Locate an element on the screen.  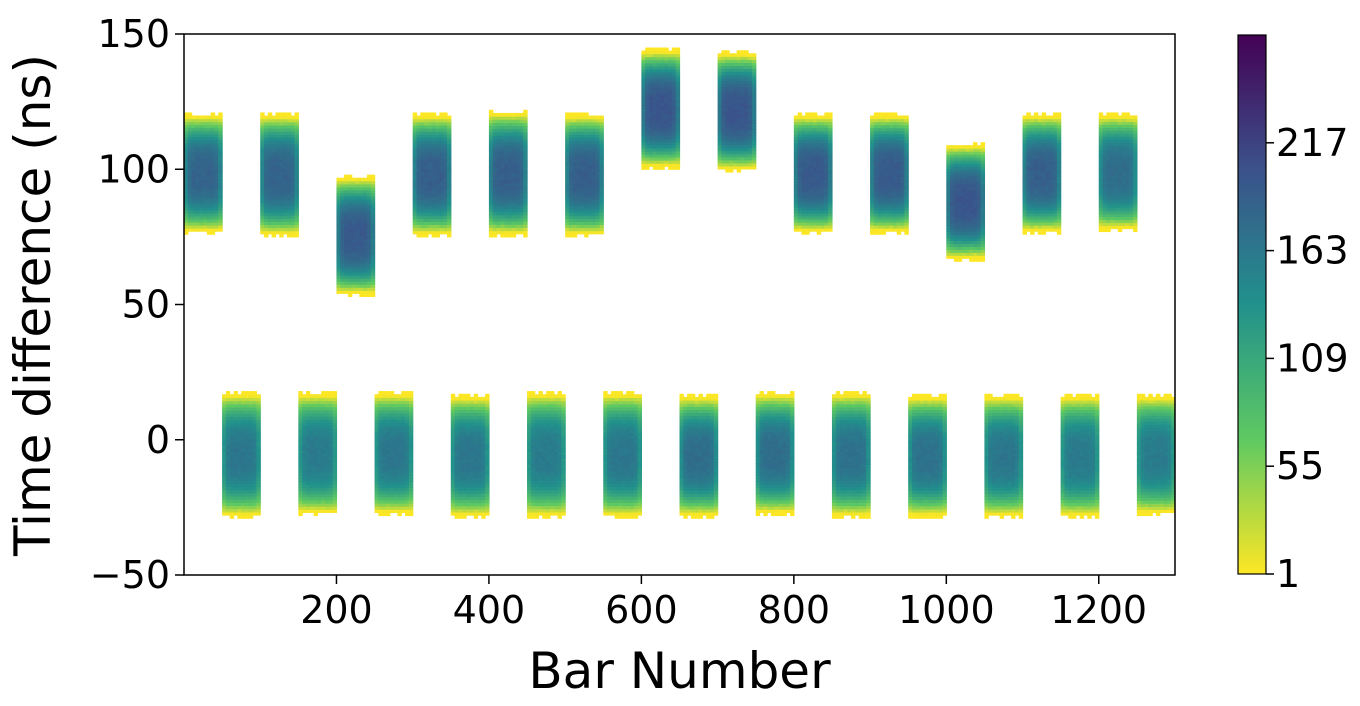
x-tick-label: 600 is located at coordinates (641, 610).